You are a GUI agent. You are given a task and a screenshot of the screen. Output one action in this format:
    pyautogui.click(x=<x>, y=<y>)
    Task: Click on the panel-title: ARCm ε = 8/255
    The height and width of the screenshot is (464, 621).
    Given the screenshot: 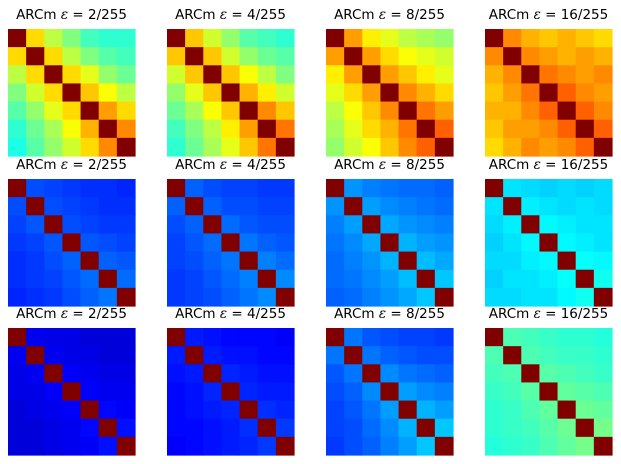 What is the action you would take?
    pyautogui.click(x=389, y=165)
    